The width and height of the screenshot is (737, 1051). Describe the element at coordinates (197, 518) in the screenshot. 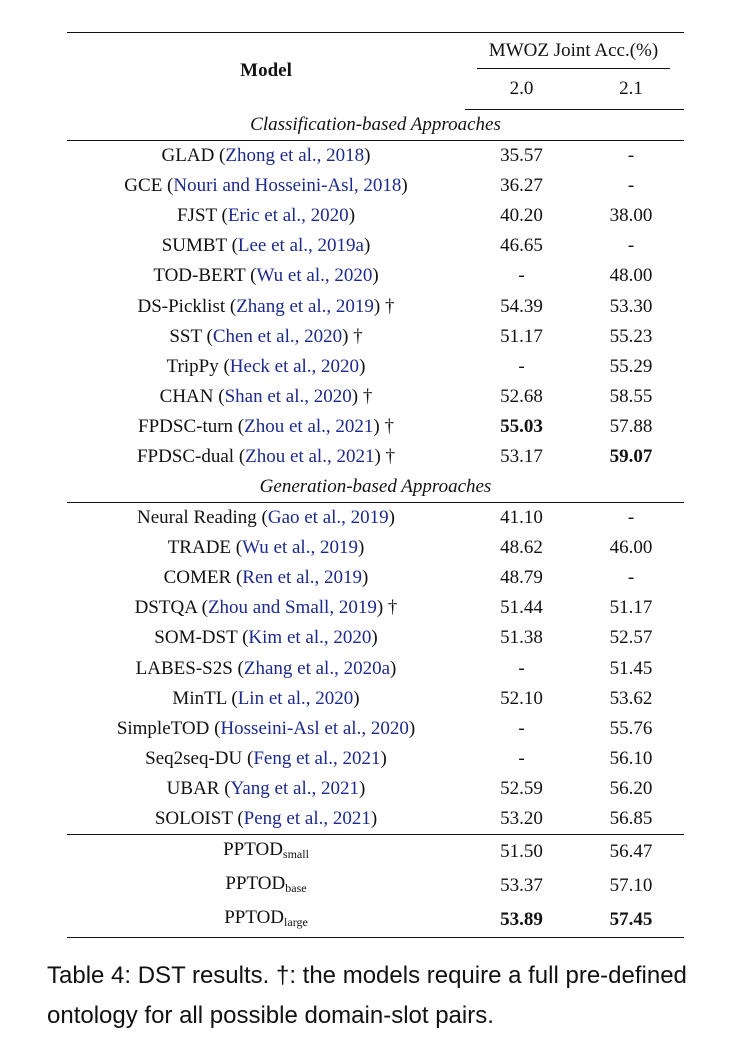

I see `model-name: Neural Reading` at that location.